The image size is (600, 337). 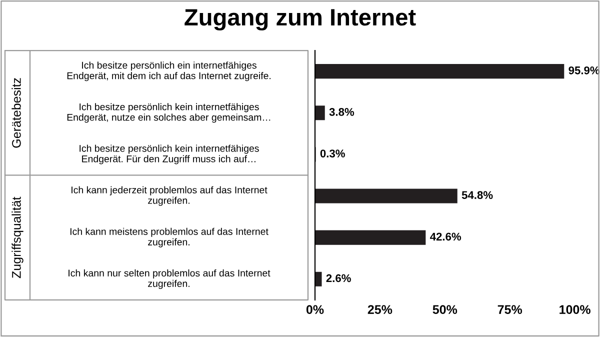 I want to click on data-label: 54.8%, so click(x=477, y=195).